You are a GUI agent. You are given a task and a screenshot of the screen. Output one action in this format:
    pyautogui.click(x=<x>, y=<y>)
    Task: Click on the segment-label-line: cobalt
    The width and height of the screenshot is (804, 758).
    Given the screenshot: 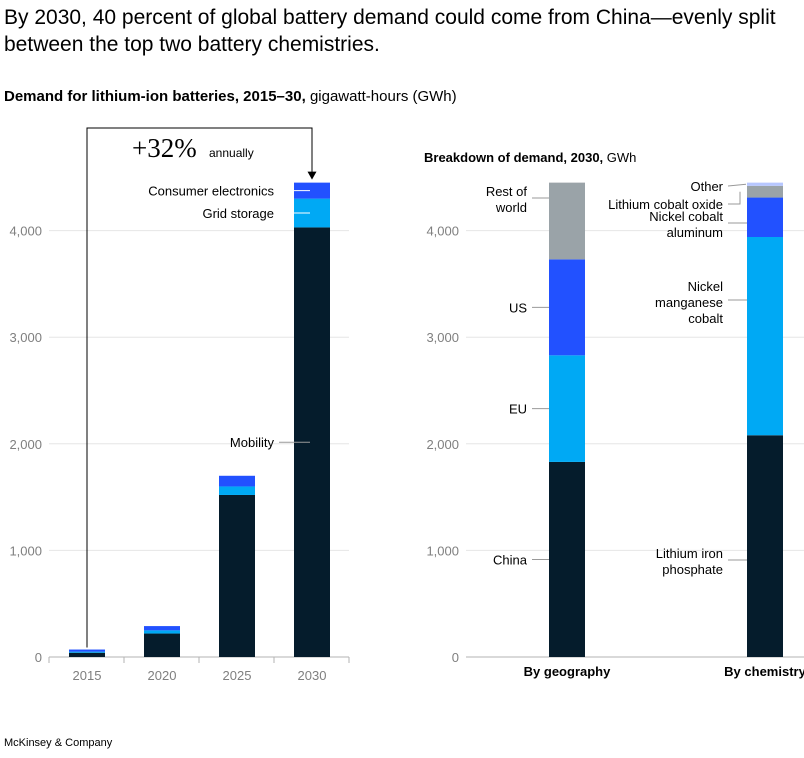 What is the action you would take?
    pyautogui.click(x=705, y=318)
    